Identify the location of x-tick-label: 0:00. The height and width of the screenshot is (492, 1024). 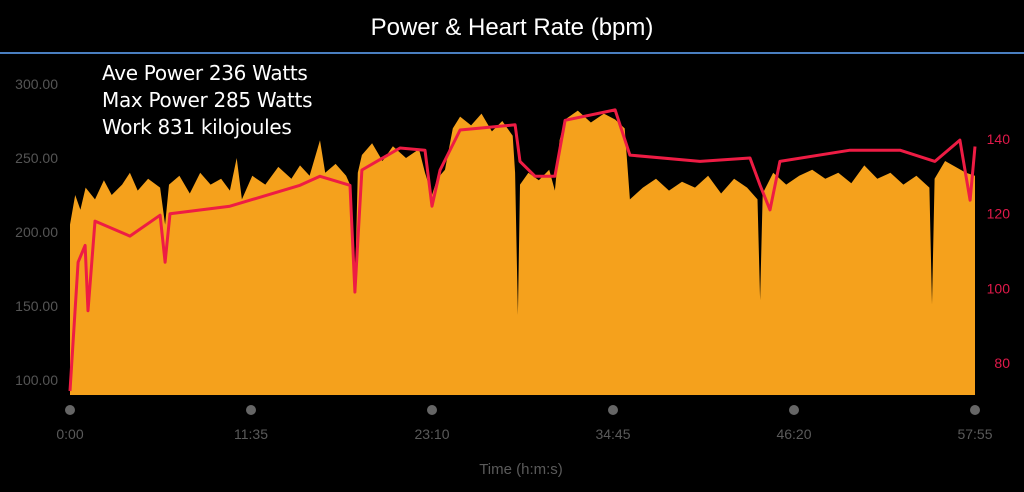
(69, 434).